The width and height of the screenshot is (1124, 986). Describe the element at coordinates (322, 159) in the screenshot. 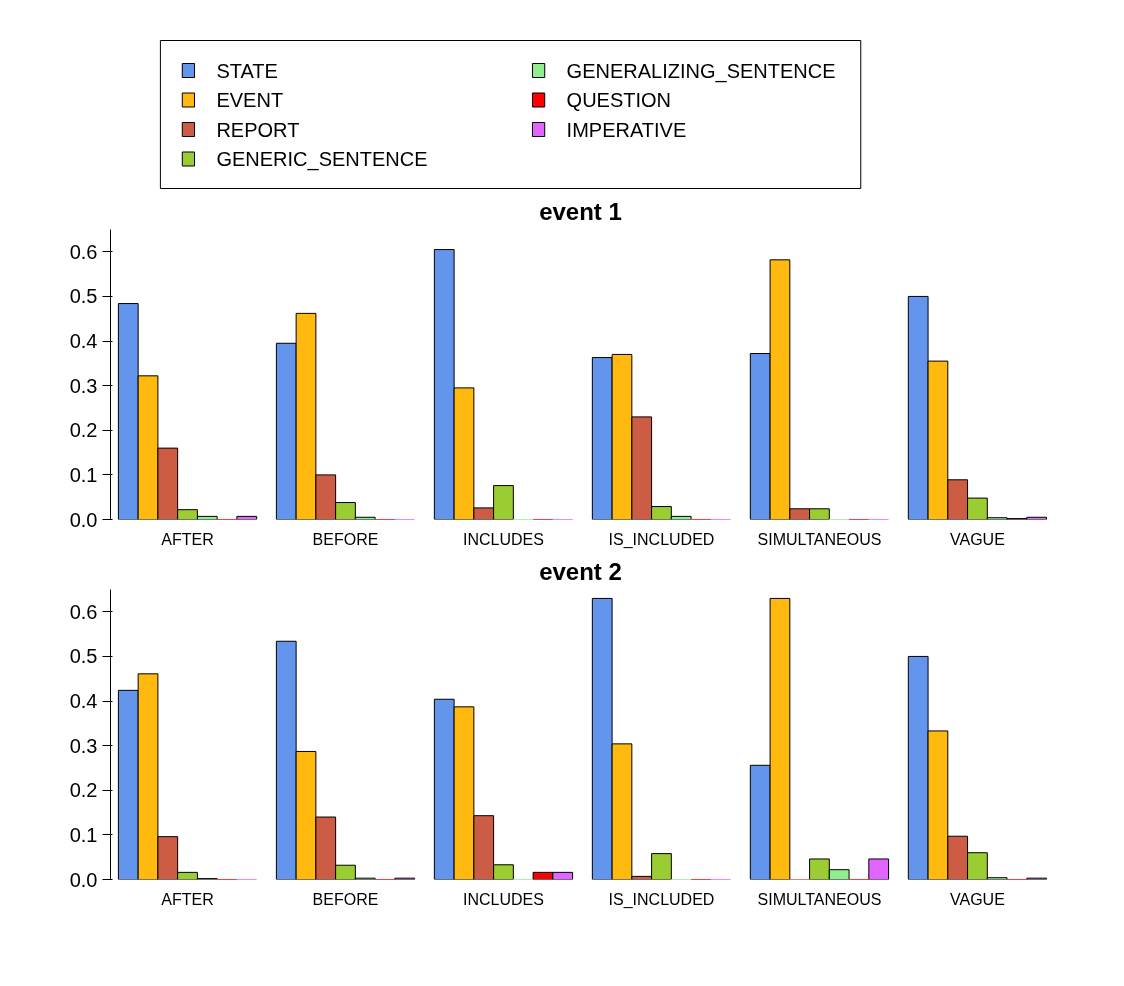

I see `legend-label: GENERIC_SENTENCE` at that location.